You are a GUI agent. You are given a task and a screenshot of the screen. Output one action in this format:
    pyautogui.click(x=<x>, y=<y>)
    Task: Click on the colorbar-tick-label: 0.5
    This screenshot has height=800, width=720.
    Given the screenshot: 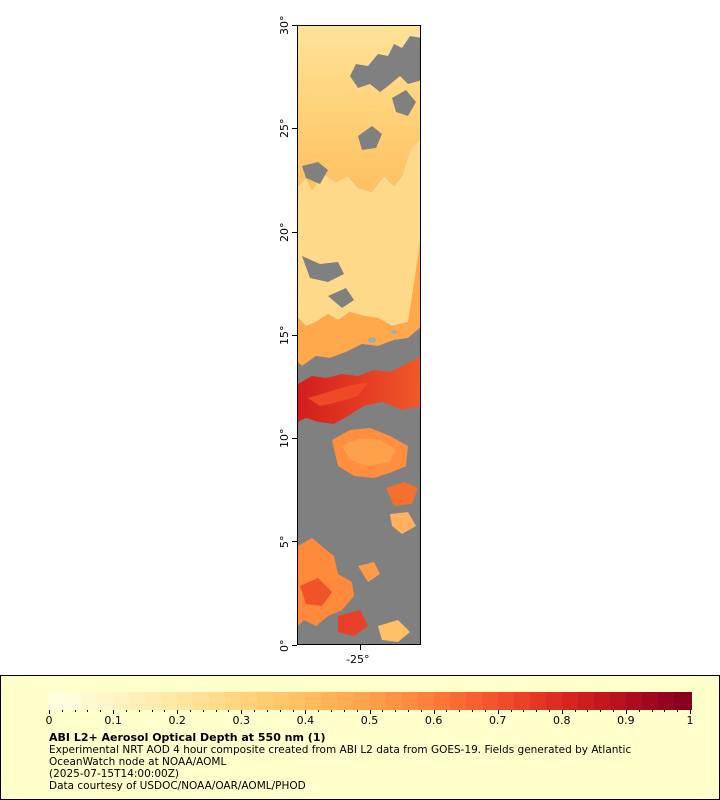 What is the action you would take?
    pyautogui.click(x=369, y=720)
    